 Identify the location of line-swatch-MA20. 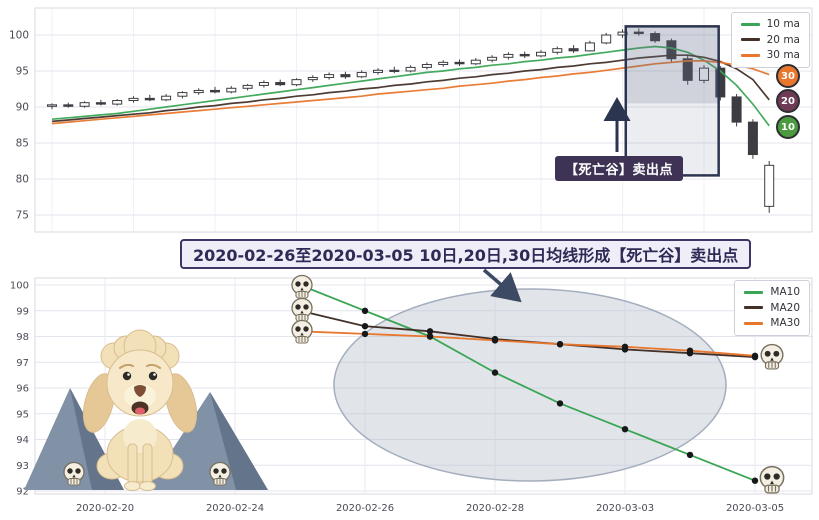
(754, 308).